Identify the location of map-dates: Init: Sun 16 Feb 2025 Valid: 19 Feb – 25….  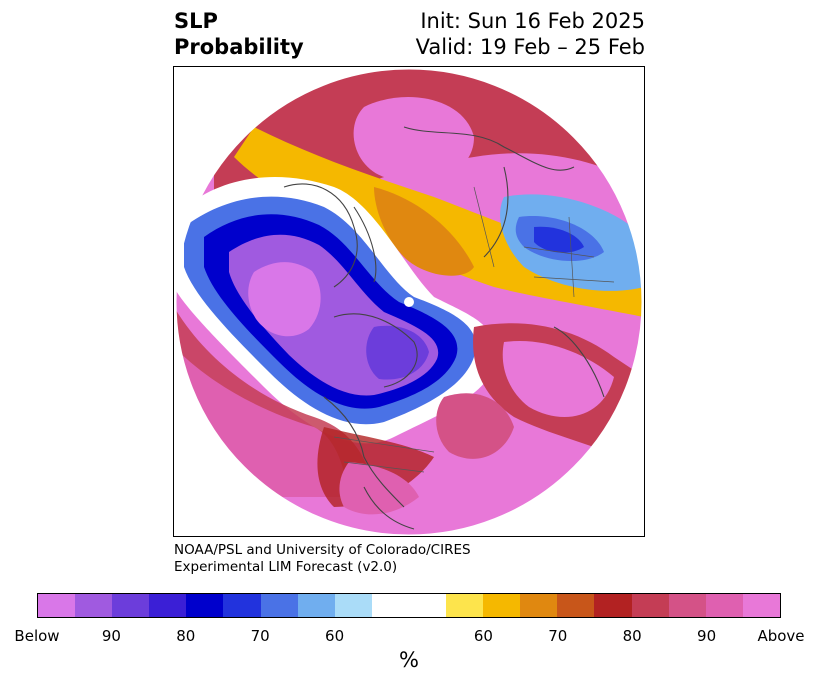
(530, 34).